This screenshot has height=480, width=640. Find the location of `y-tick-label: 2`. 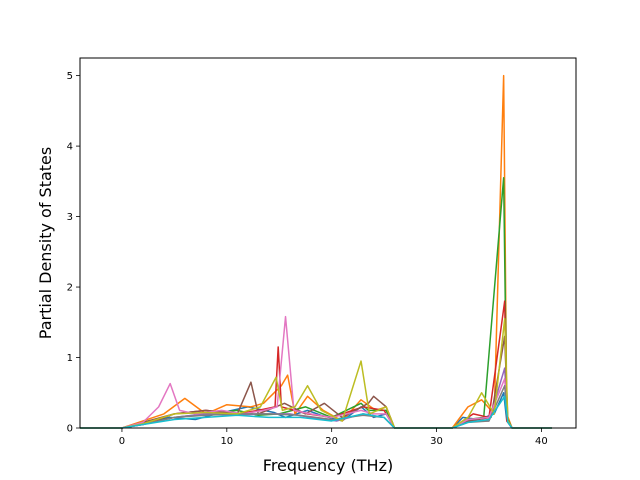

y-tick-label: 2 is located at coordinates (70, 288).